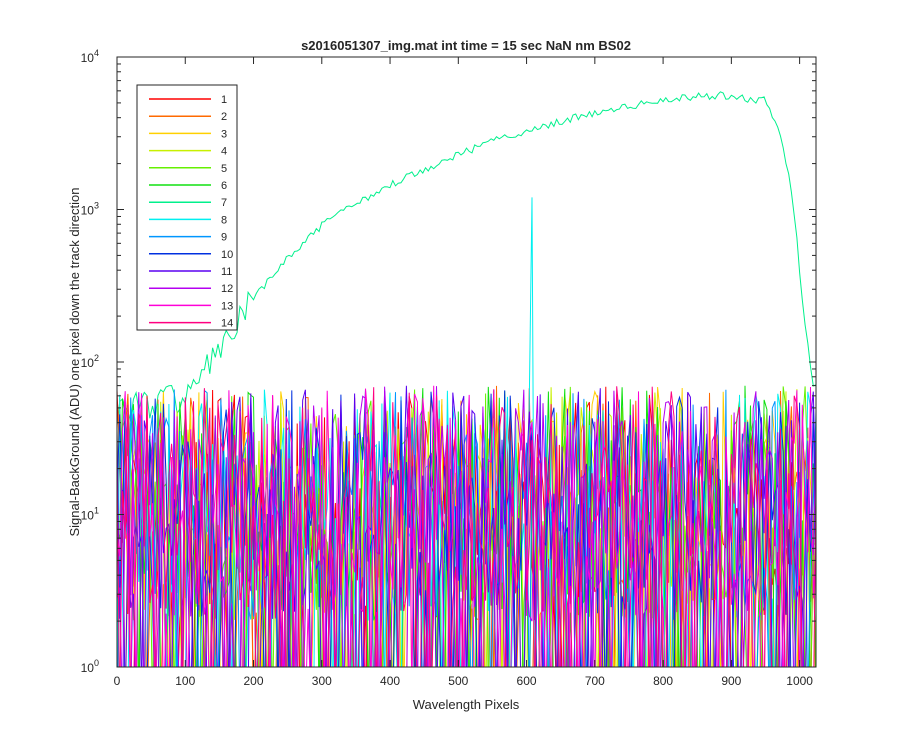  What do you see at coordinates (117, 681) in the screenshot?
I see `x-tick-label: 0` at bounding box center [117, 681].